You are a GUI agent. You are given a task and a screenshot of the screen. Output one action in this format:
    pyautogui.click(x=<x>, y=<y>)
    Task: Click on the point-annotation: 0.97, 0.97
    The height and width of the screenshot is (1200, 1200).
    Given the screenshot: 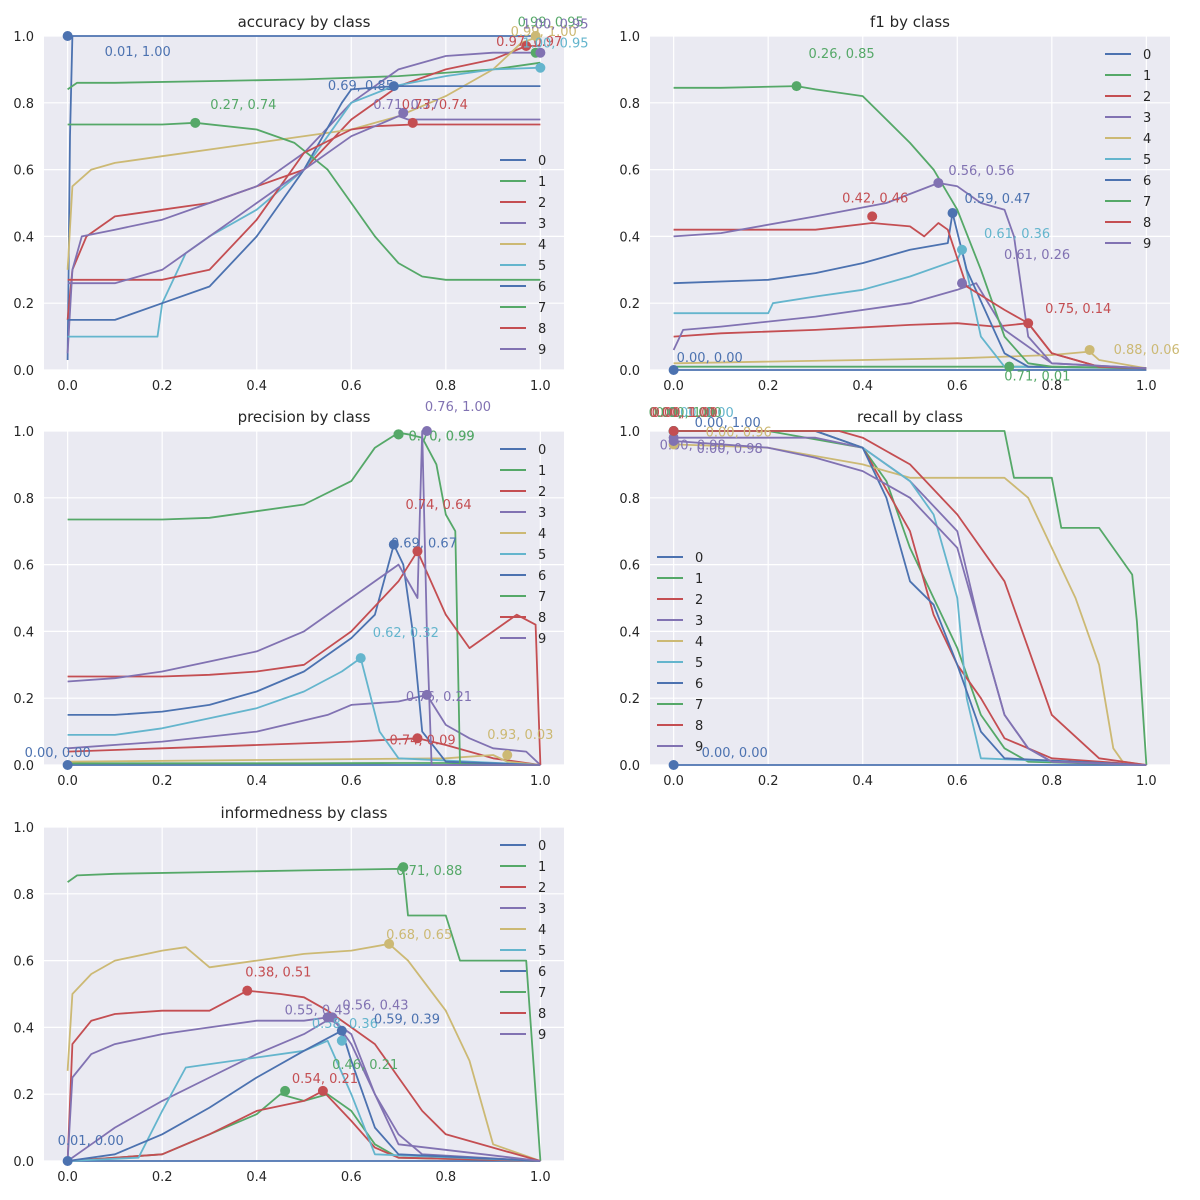 What is the action you would take?
    pyautogui.click(x=529, y=42)
    